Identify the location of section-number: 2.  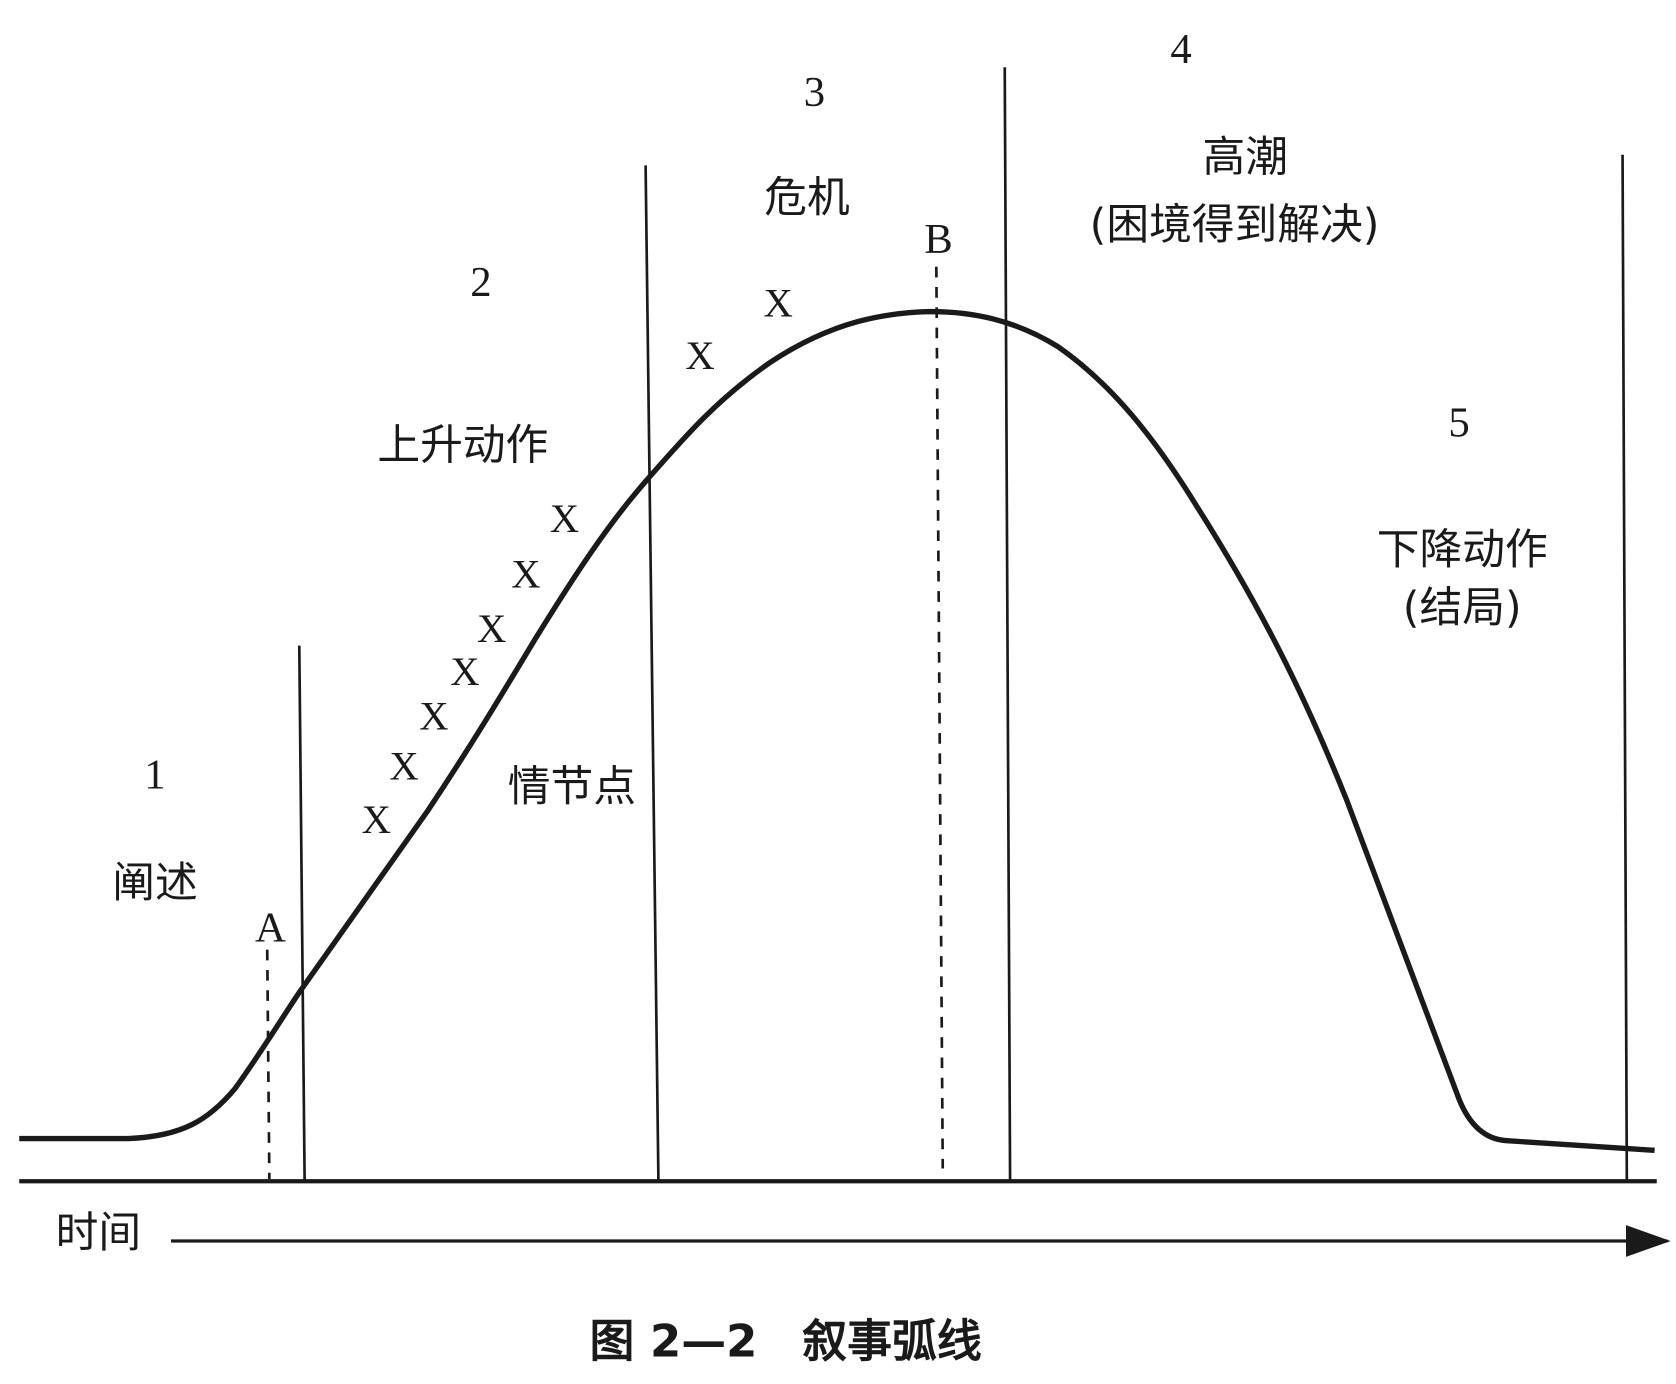
(480, 282).